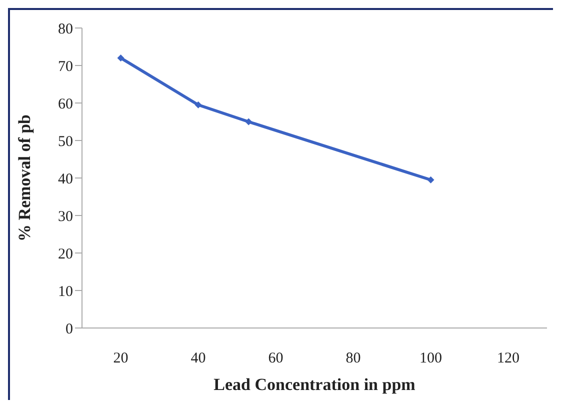  Describe the element at coordinates (69, 329) in the screenshot. I see `y-tick-label: 0` at that location.